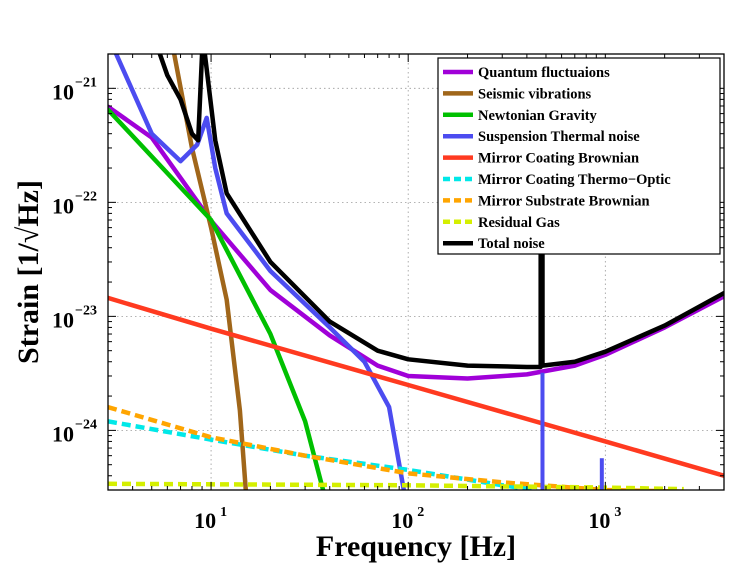  Describe the element at coordinates (396, 485) in the screenshot. I see `series-line-residual-gas` at that location.